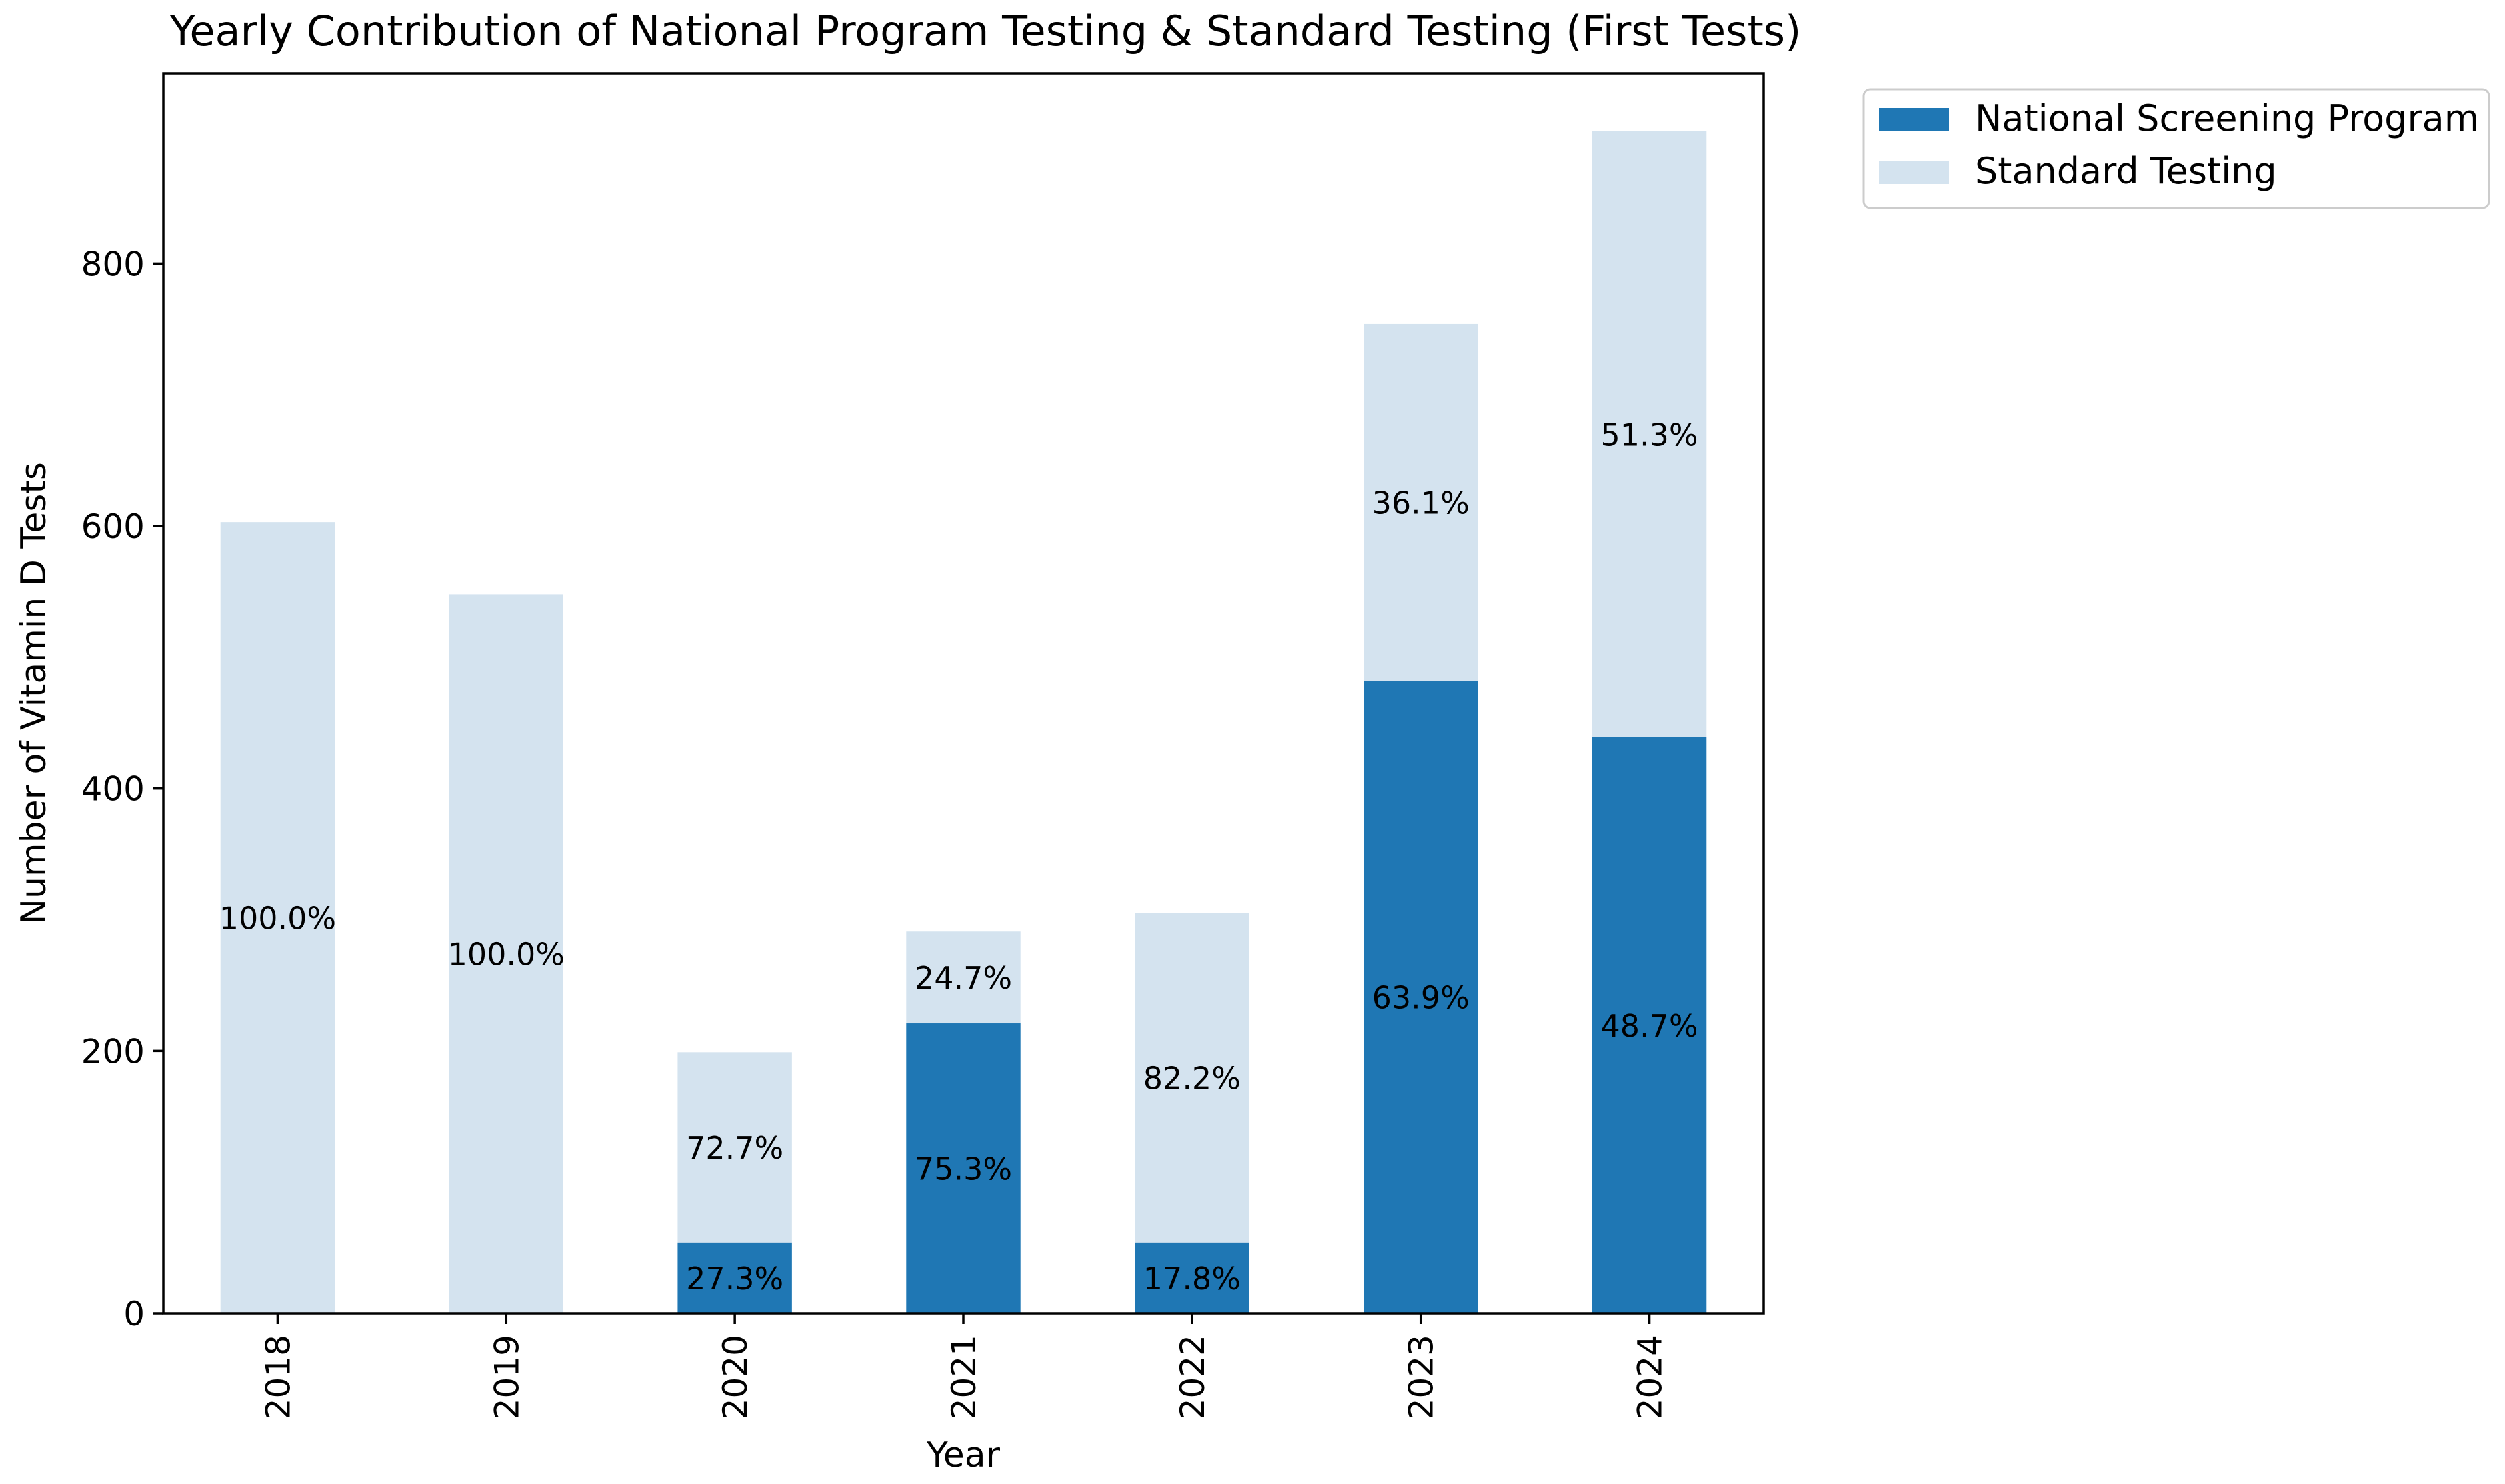 The image size is (2505, 1484). What do you see at coordinates (2126, 171) in the screenshot?
I see `legend-label-standard: Standard Testing` at bounding box center [2126, 171].